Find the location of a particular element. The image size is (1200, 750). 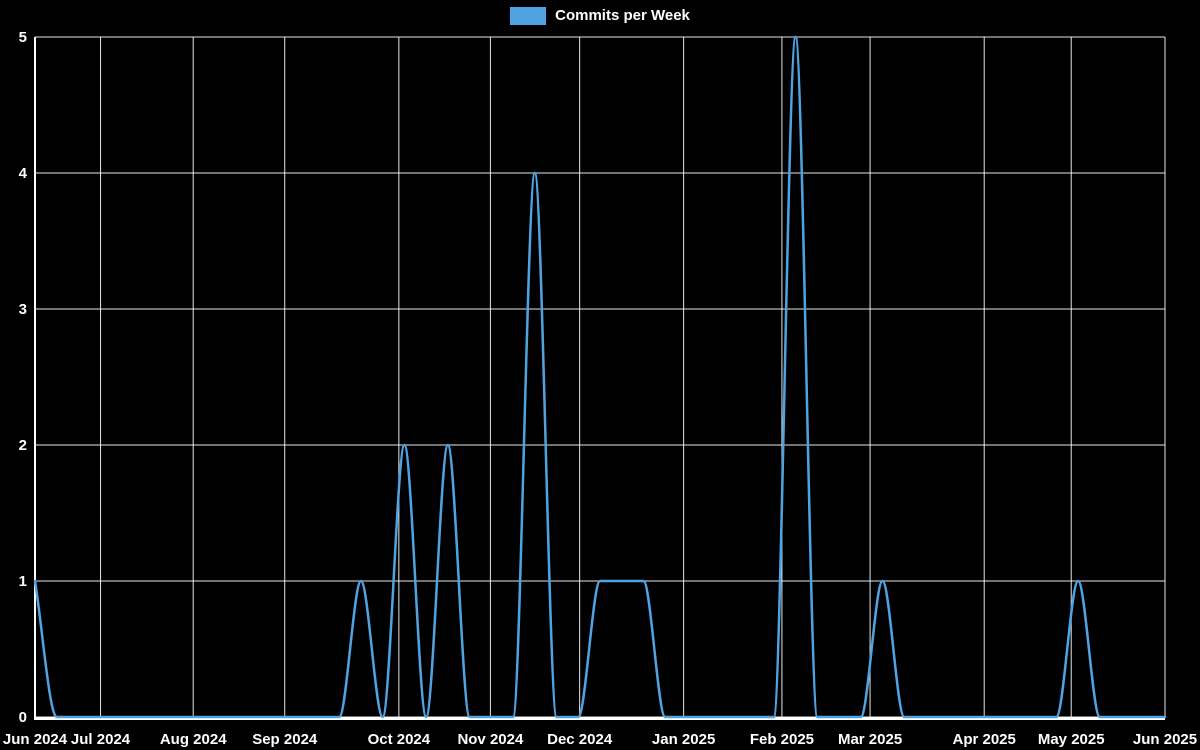

svg-text: 5 is located at coordinates (23, 37).